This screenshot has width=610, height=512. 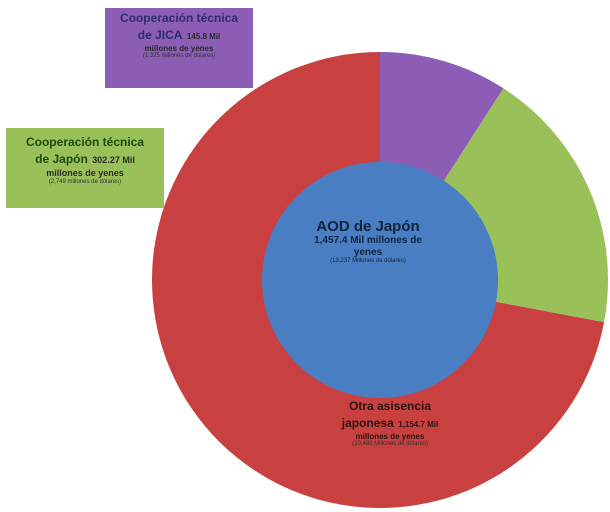 I want to click on label-otra-line2-text: japonesa, so click(x=367, y=422).